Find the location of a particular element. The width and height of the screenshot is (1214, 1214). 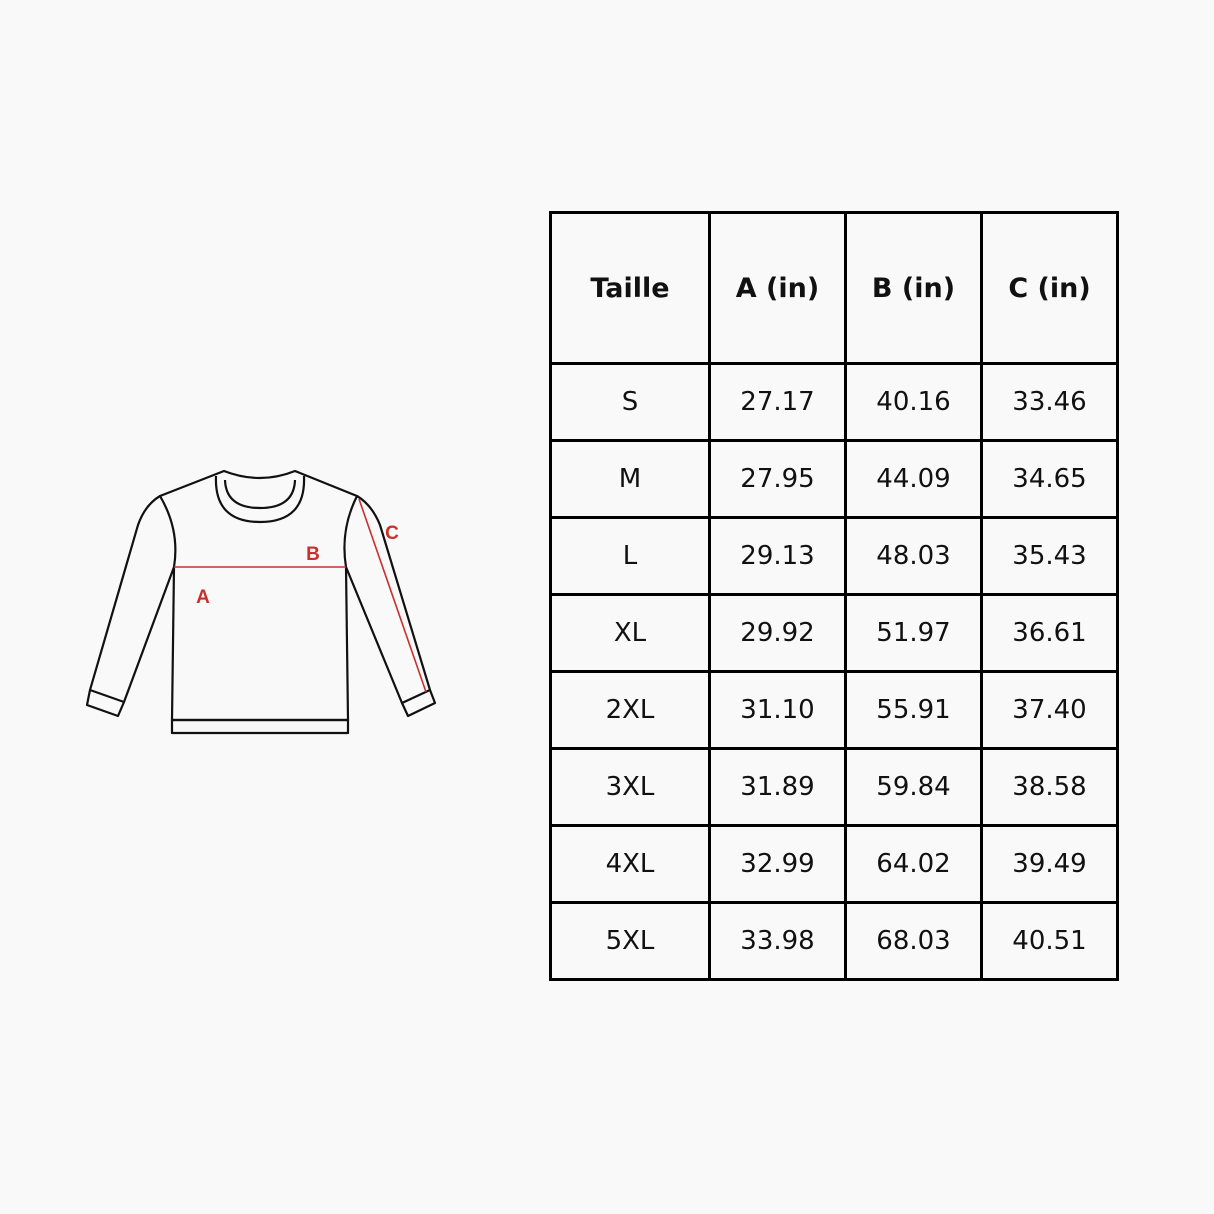

header-row: Taille A (in) B (in) C (in) is located at coordinates (834, 288).